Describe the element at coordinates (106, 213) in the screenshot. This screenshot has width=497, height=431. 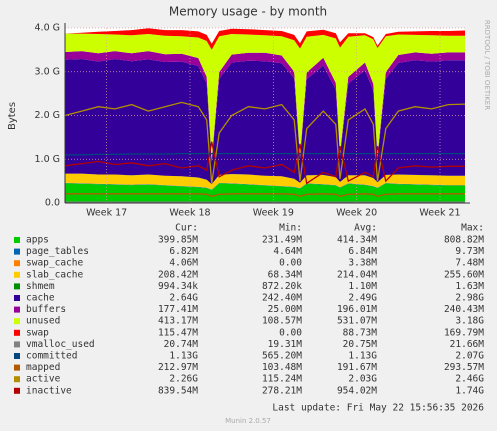
I see `x-tick-label: Week 17` at that location.